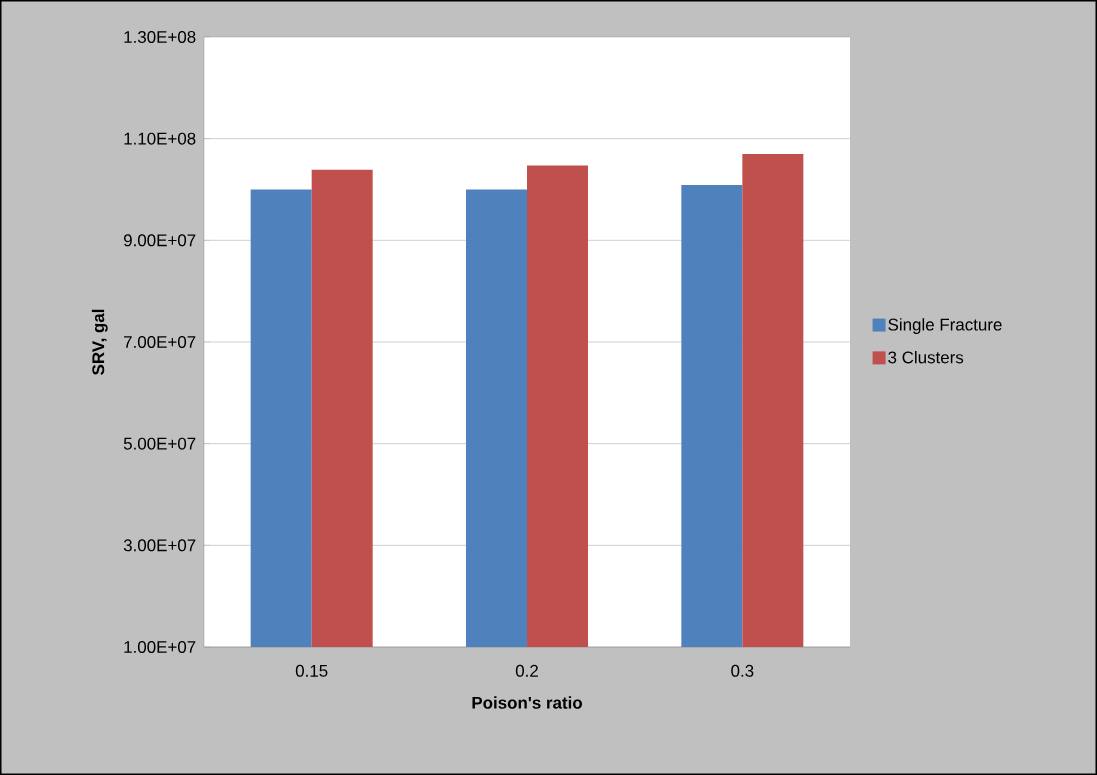 Image resolution: width=1097 pixels, height=775 pixels. I want to click on y-tick-label: 1.30E+08, so click(160, 36).